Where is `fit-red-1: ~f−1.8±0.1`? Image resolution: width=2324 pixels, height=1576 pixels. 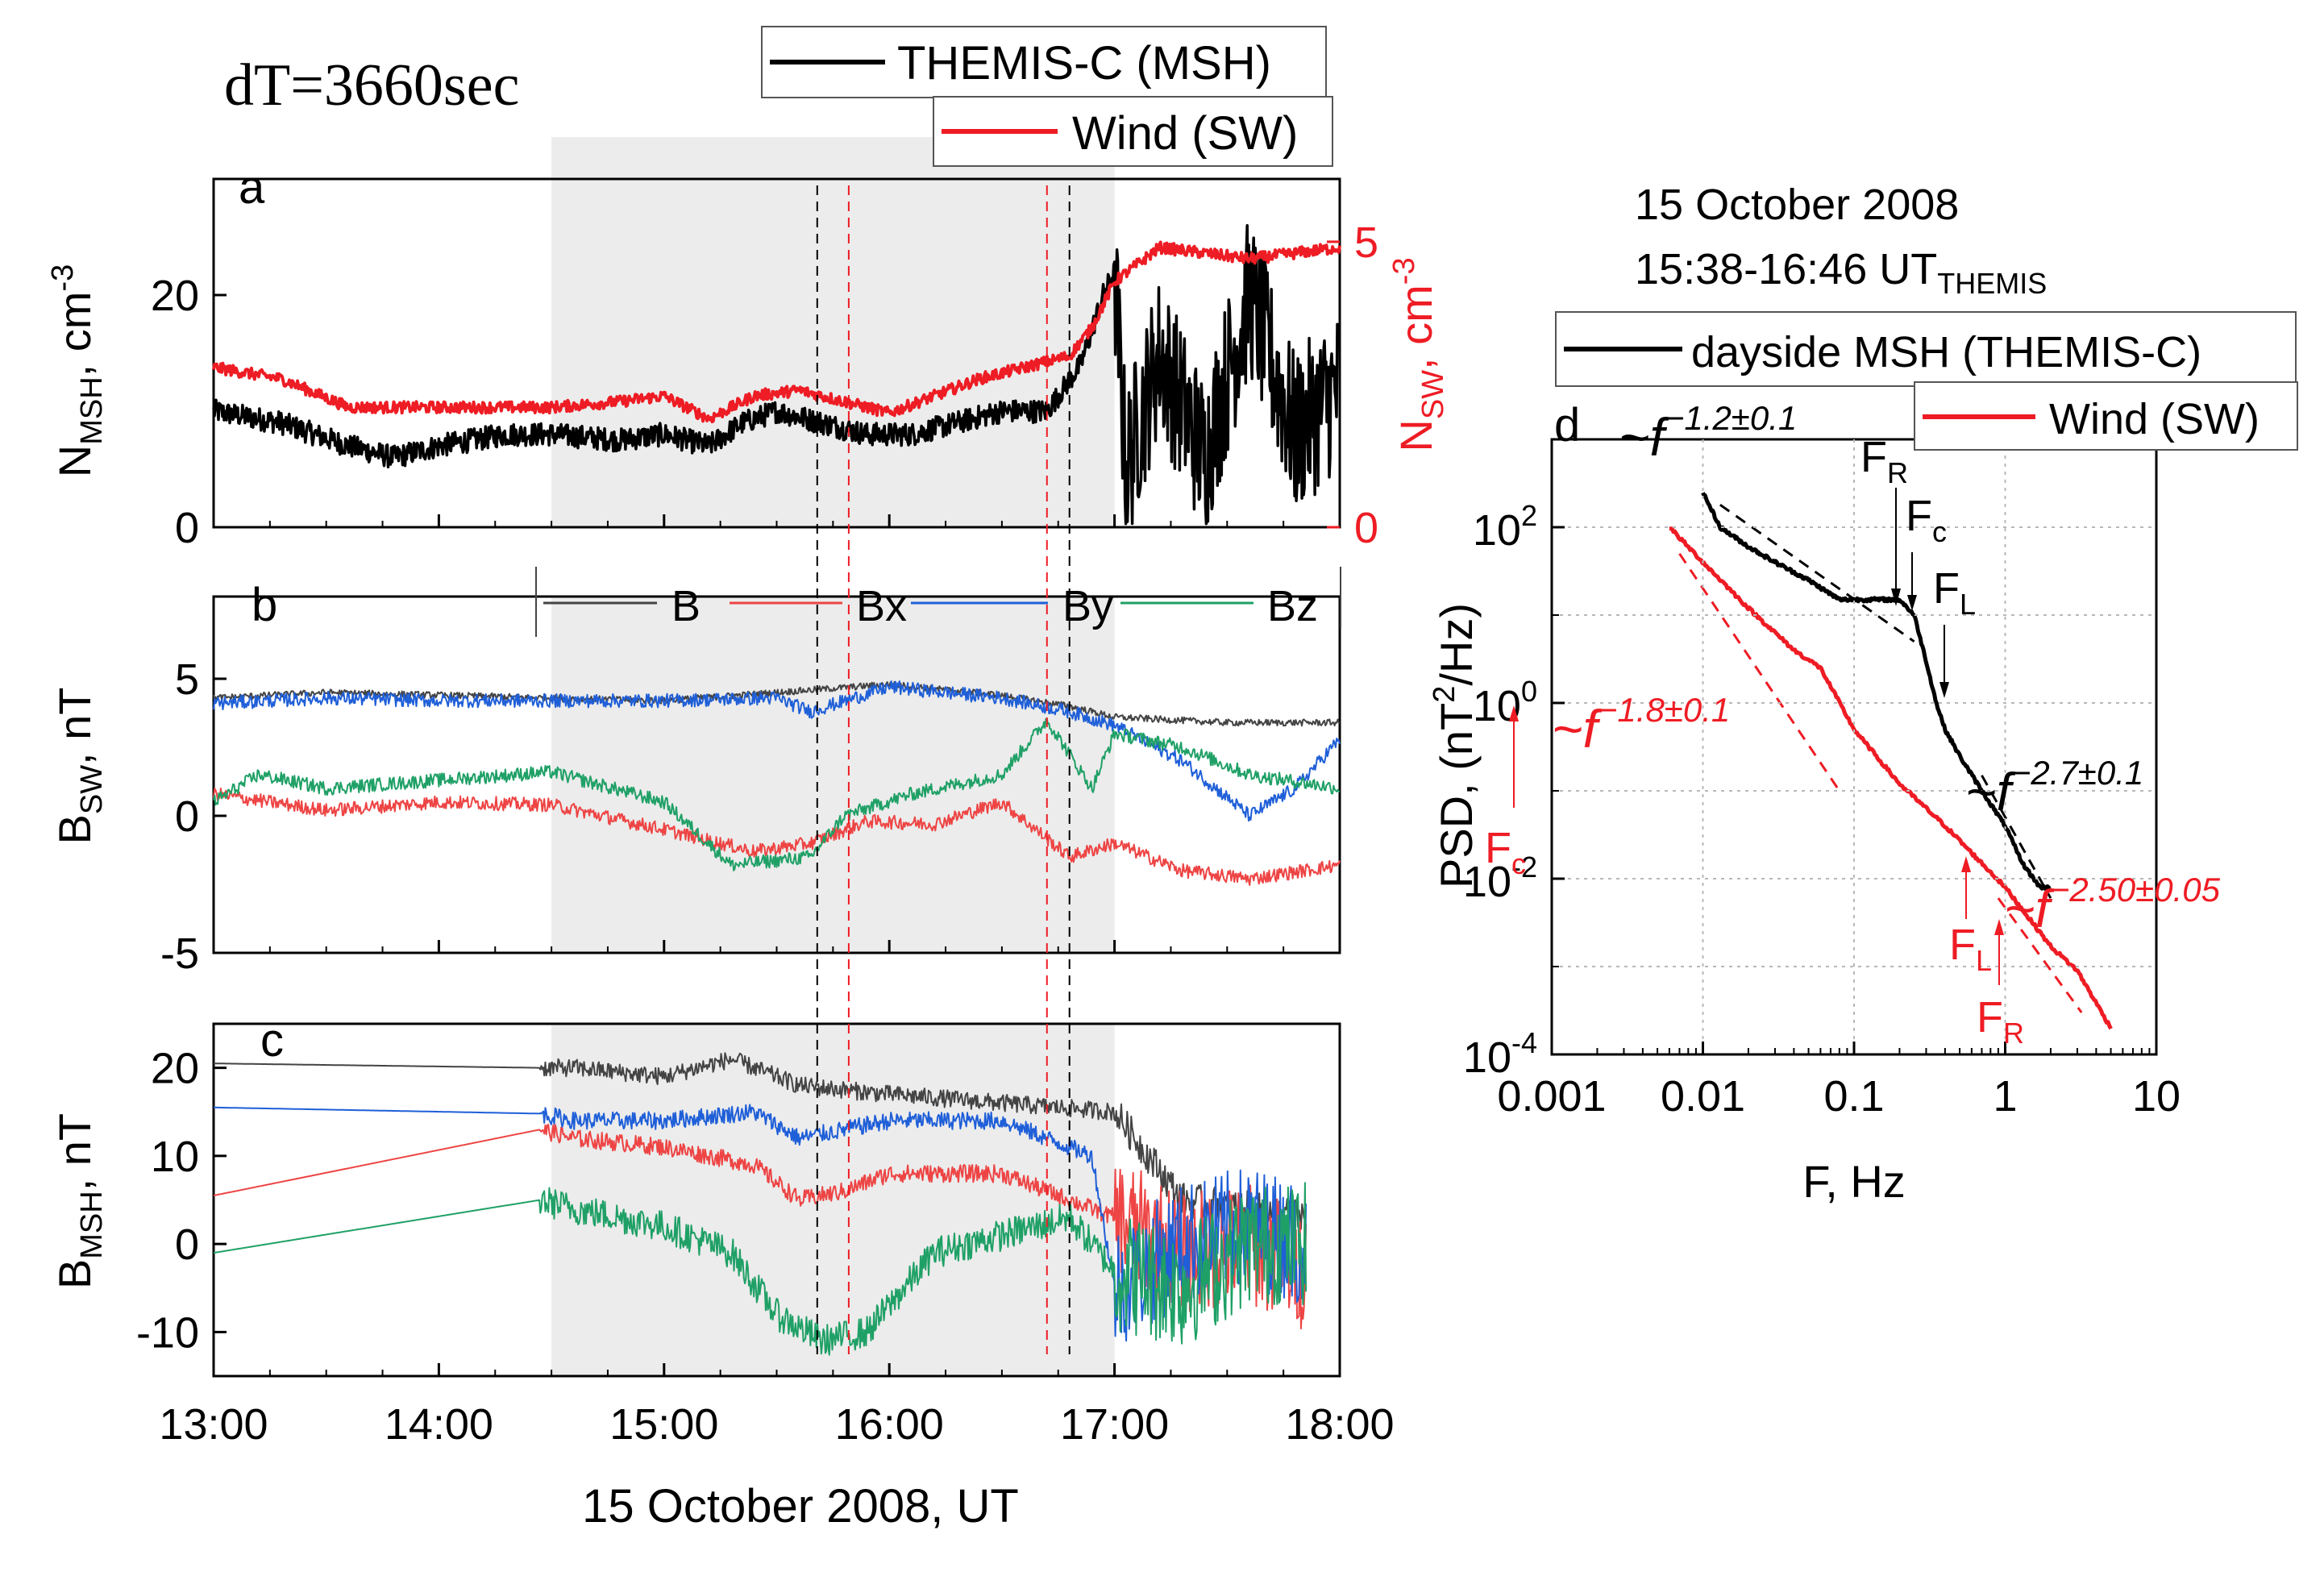
fit-red-1: ~f−1.8±0.1 is located at coordinates (1641, 725).